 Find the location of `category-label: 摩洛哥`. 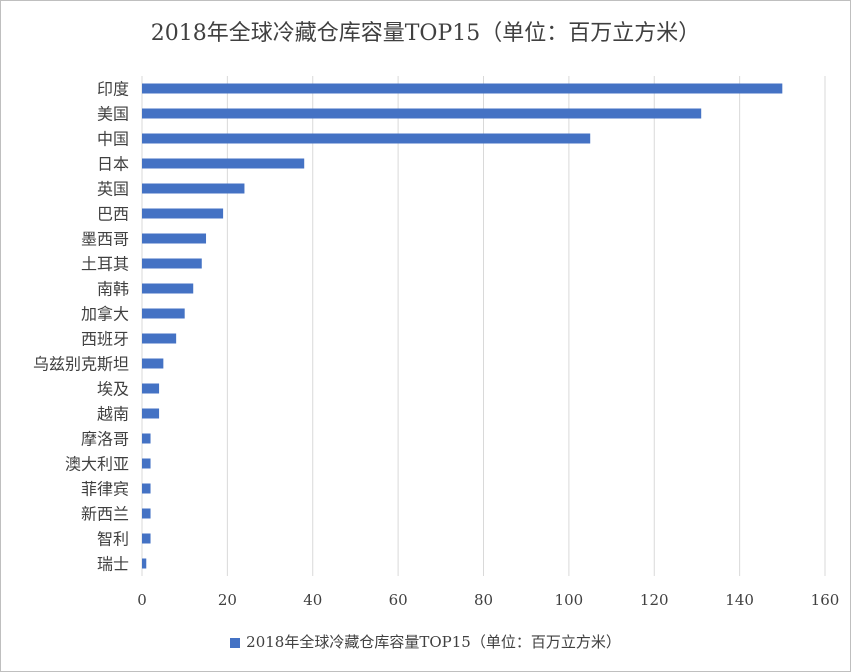

category-label: 摩洛哥 is located at coordinates (105, 439).